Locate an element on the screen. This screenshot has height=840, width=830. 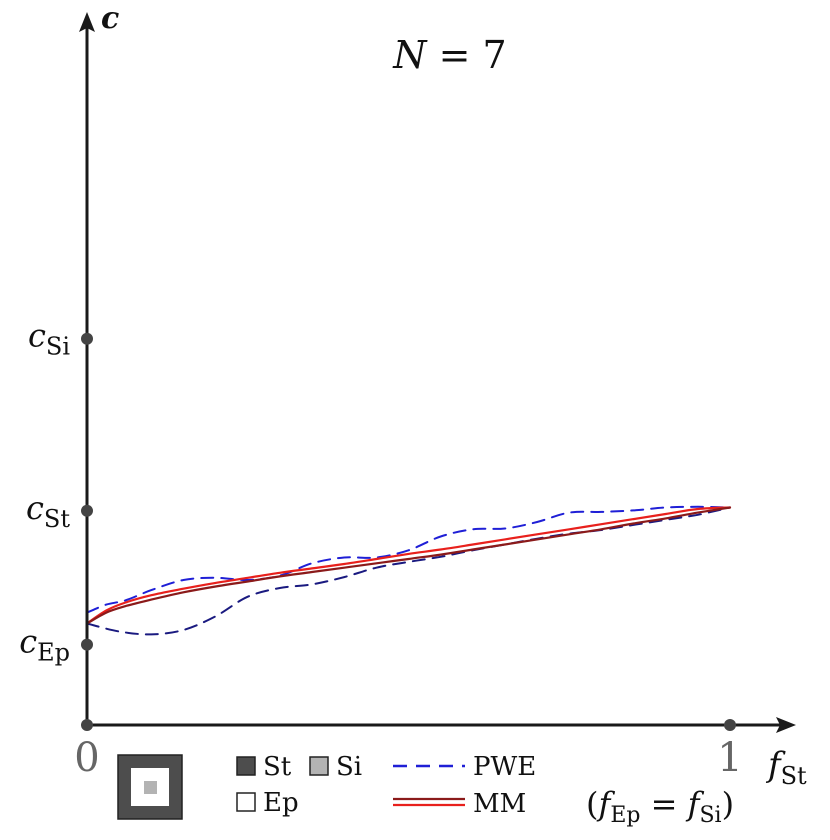
series-layer is located at coordinates (408, 570).